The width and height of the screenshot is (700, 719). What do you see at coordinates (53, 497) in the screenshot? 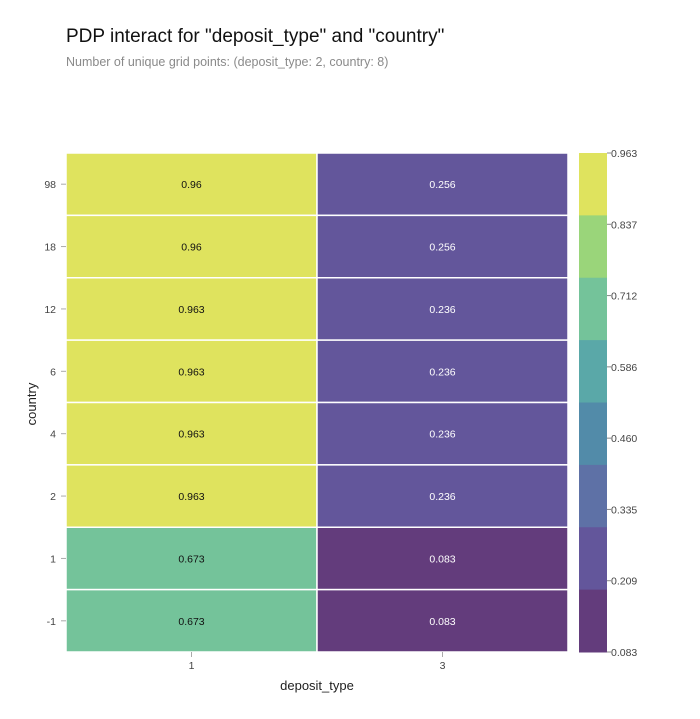
I see `y-tick-label: 2` at bounding box center [53, 497].